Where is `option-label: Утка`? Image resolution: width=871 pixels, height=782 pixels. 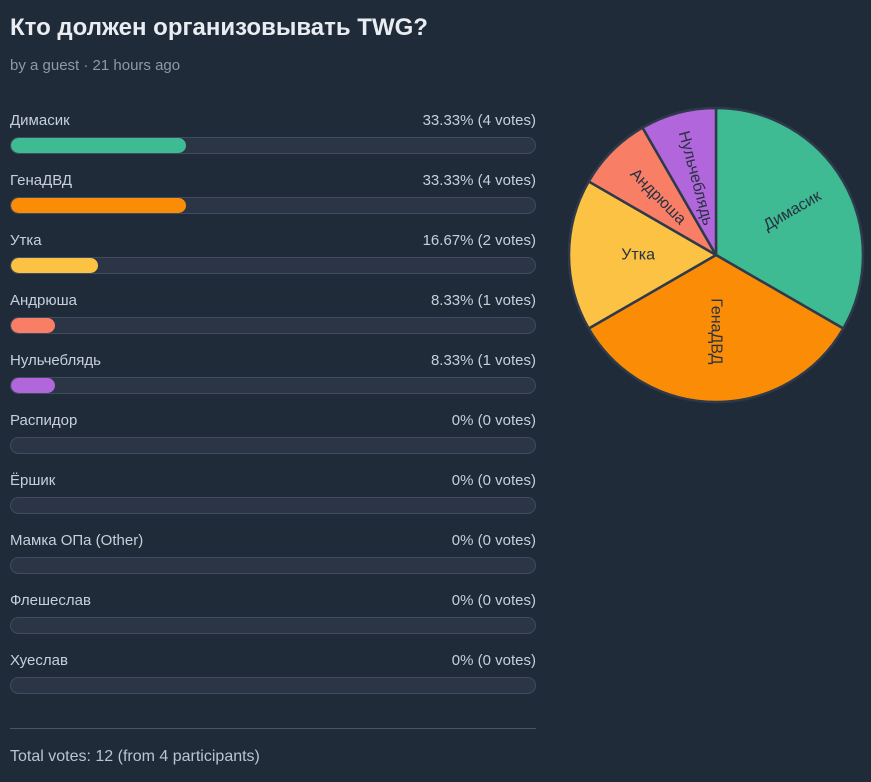 option-label: Утка is located at coordinates (26, 240).